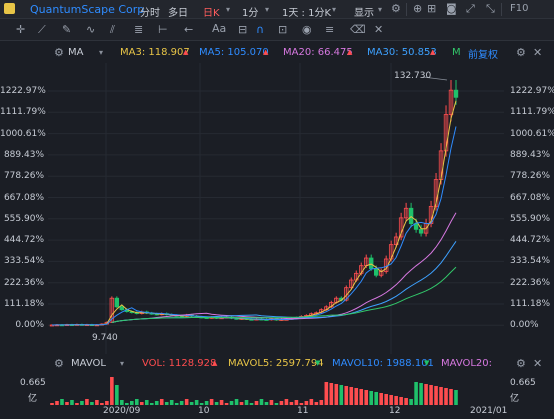  Describe the element at coordinates (383, 363) in the screenshot. I see `mavol10-value: MAVOL10: 1988.101` at that location.